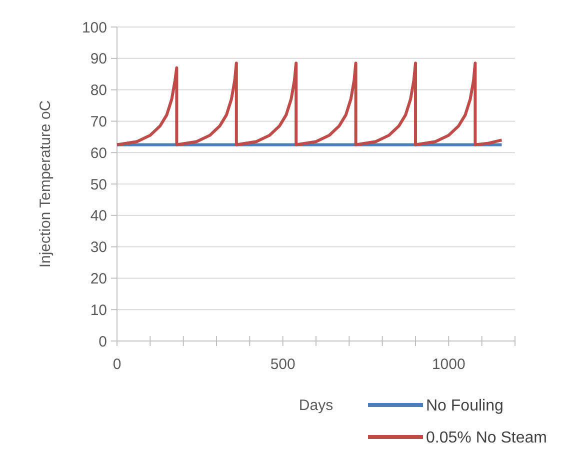  Describe the element at coordinates (98, 59) in the screenshot. I see `y-tick-label: 90` at that location.